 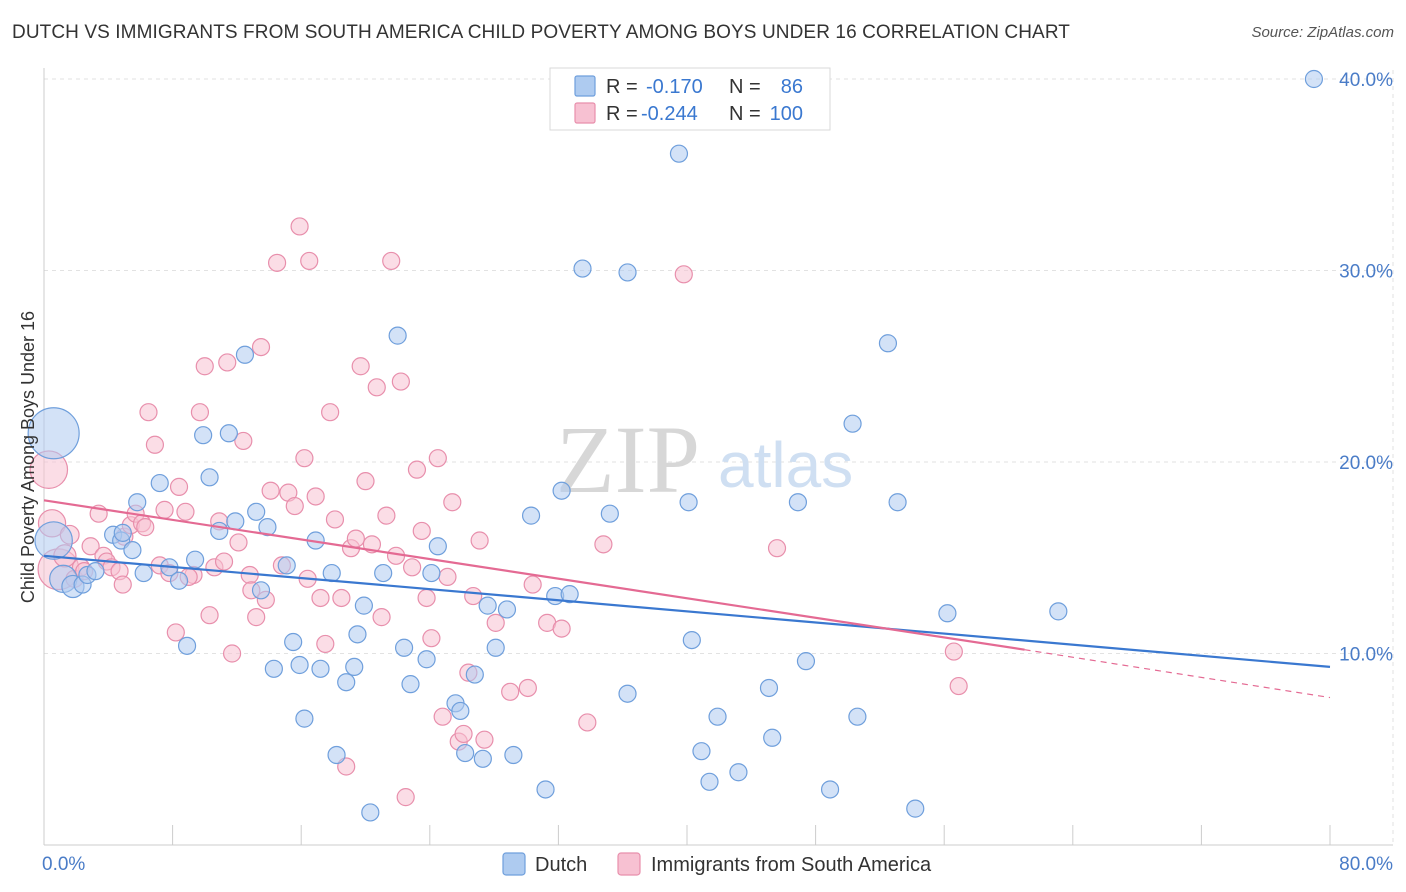 I want to click on y-tick-label-40: 40.0%, so click(x=1366, y=80).